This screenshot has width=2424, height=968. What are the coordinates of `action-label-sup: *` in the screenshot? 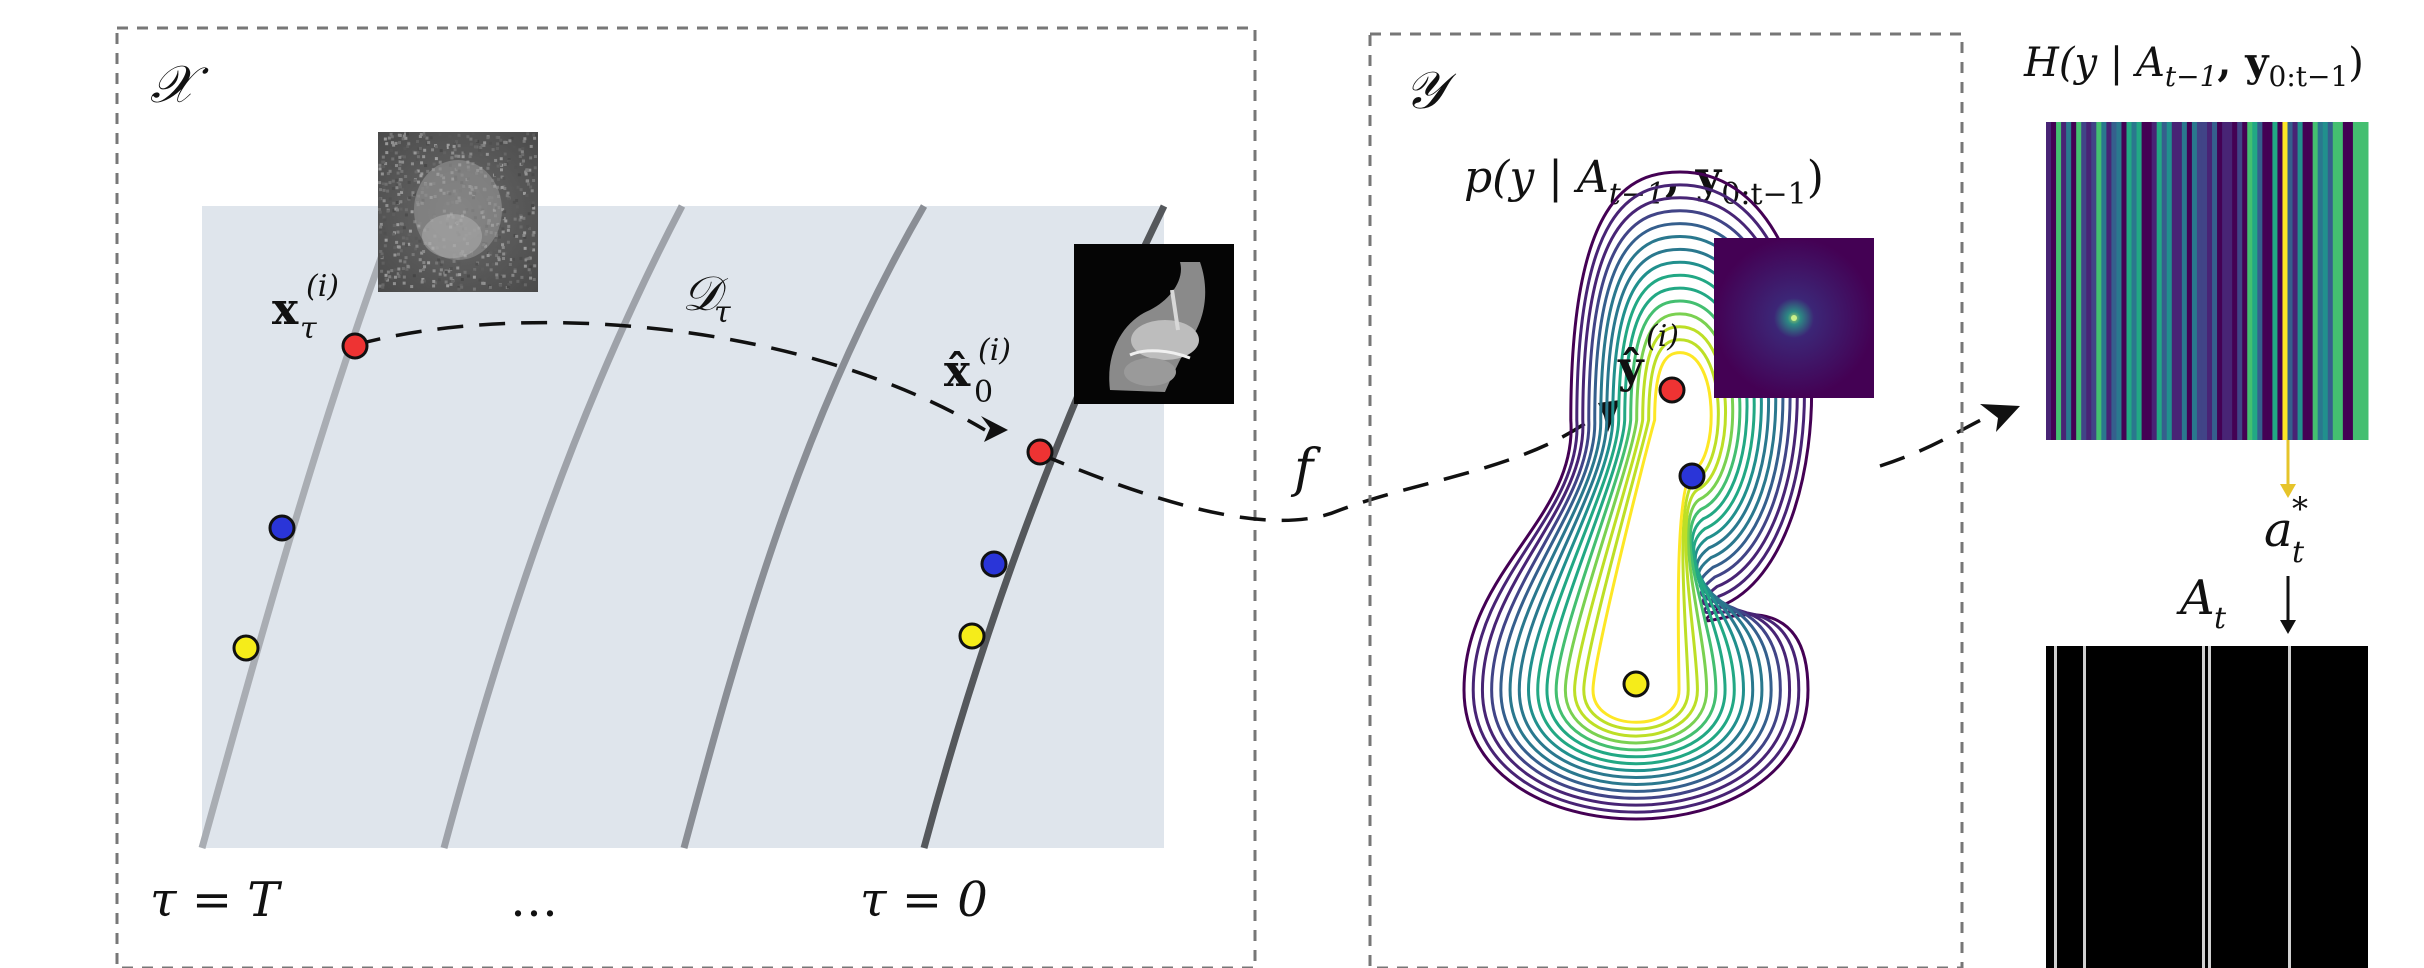 It's located at (2300, 509).